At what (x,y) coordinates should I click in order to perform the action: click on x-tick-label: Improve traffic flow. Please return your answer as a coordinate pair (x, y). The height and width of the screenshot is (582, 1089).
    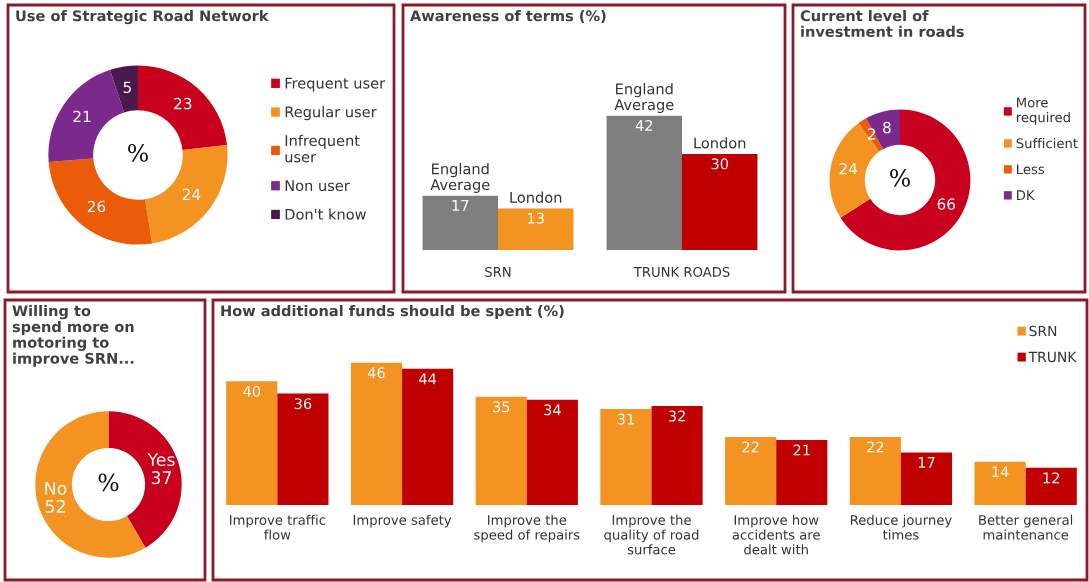
    Looking at the image, I should click on (277, 527).